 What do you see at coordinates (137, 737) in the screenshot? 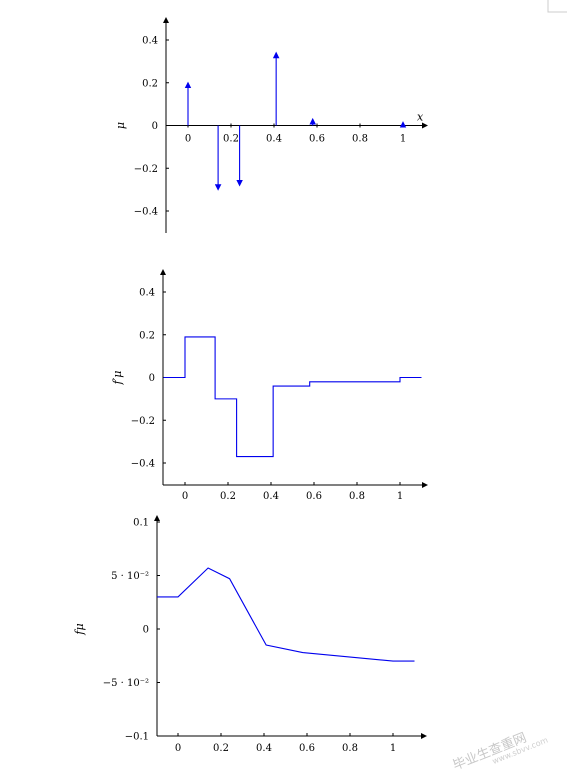
I see `y-tick-label: −0.1` at bounding box center [137, 737].